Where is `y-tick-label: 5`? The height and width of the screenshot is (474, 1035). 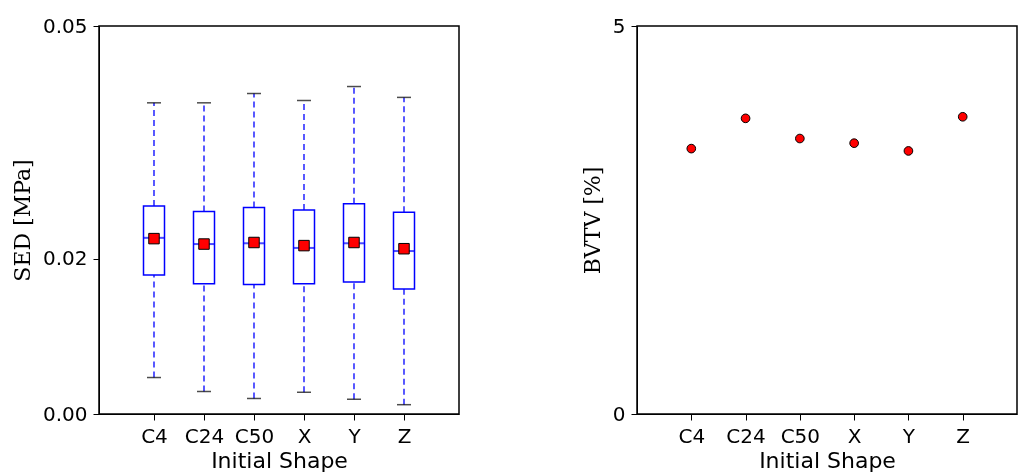 y-tick-label: 5 is located at coordinates (619, 25).